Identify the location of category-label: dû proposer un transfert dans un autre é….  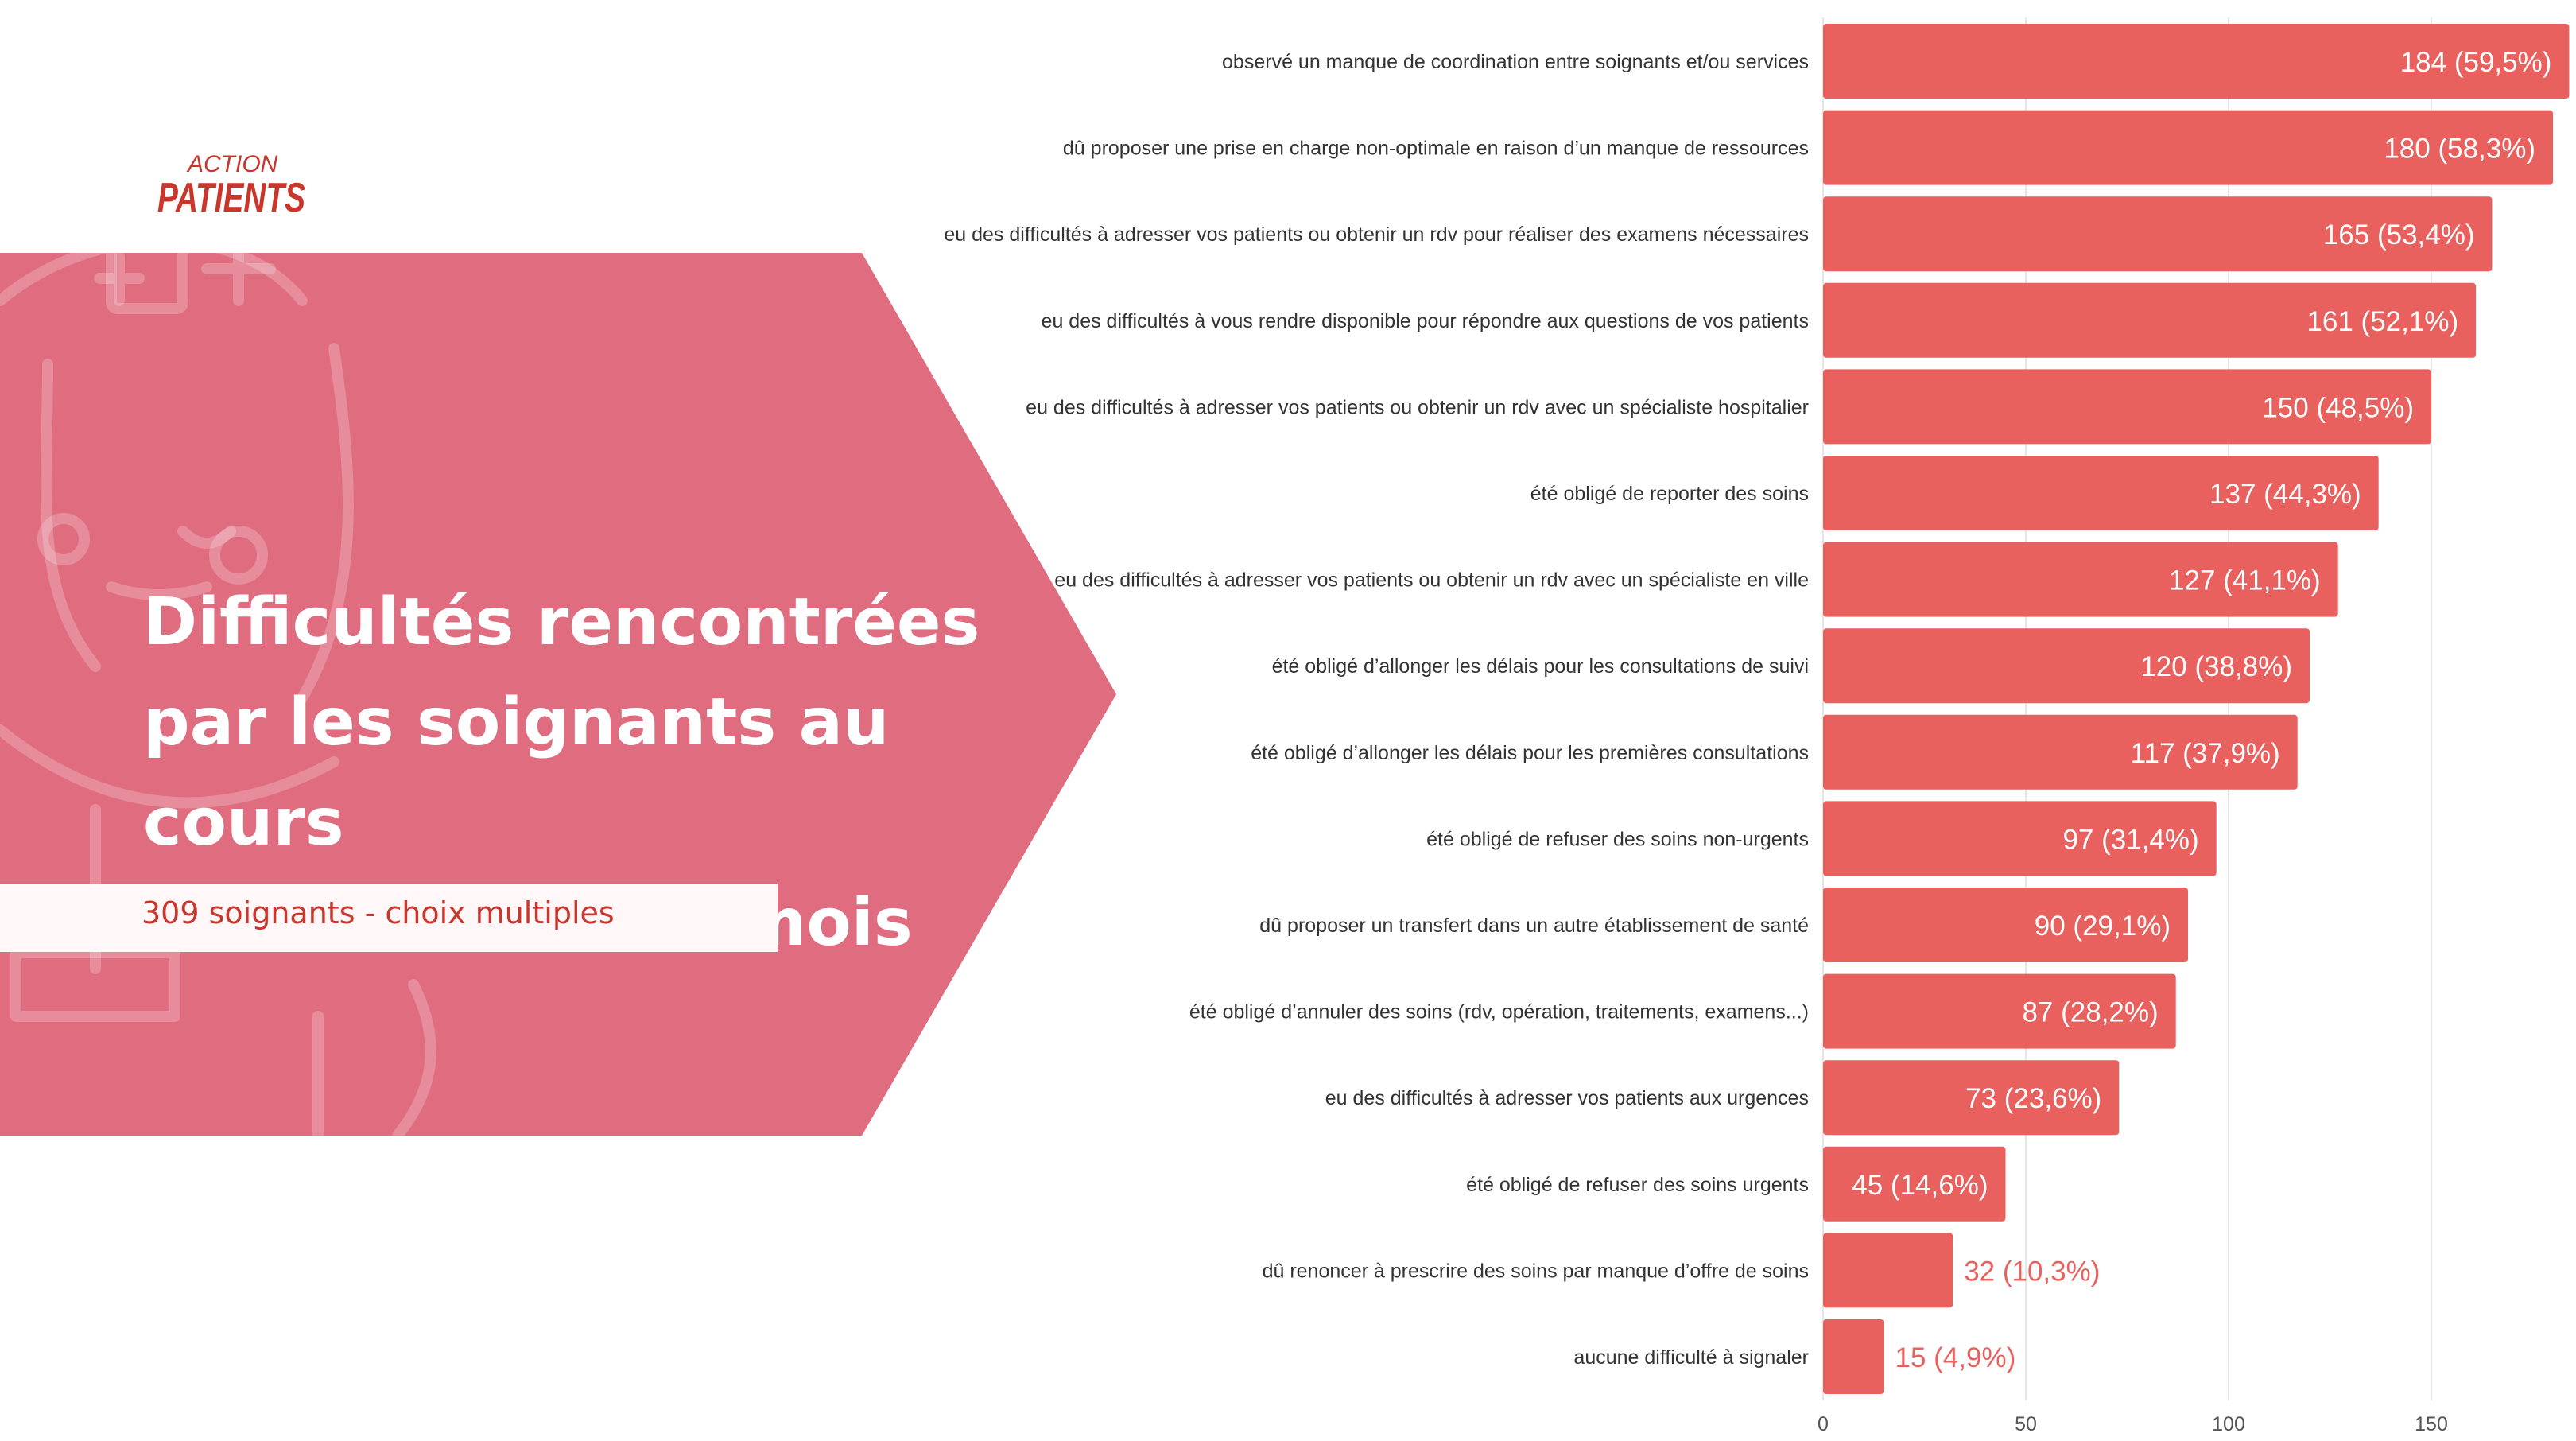
(1534, 926).